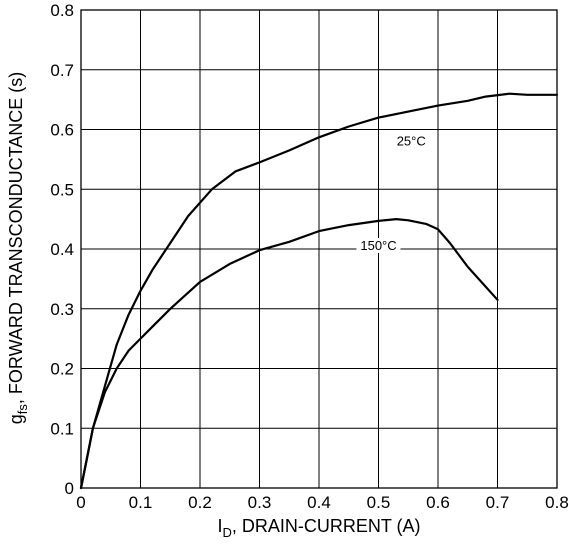 This screenshot has height=546, width=569. I want to click on x-tick-label: 0, so click(80, 502).